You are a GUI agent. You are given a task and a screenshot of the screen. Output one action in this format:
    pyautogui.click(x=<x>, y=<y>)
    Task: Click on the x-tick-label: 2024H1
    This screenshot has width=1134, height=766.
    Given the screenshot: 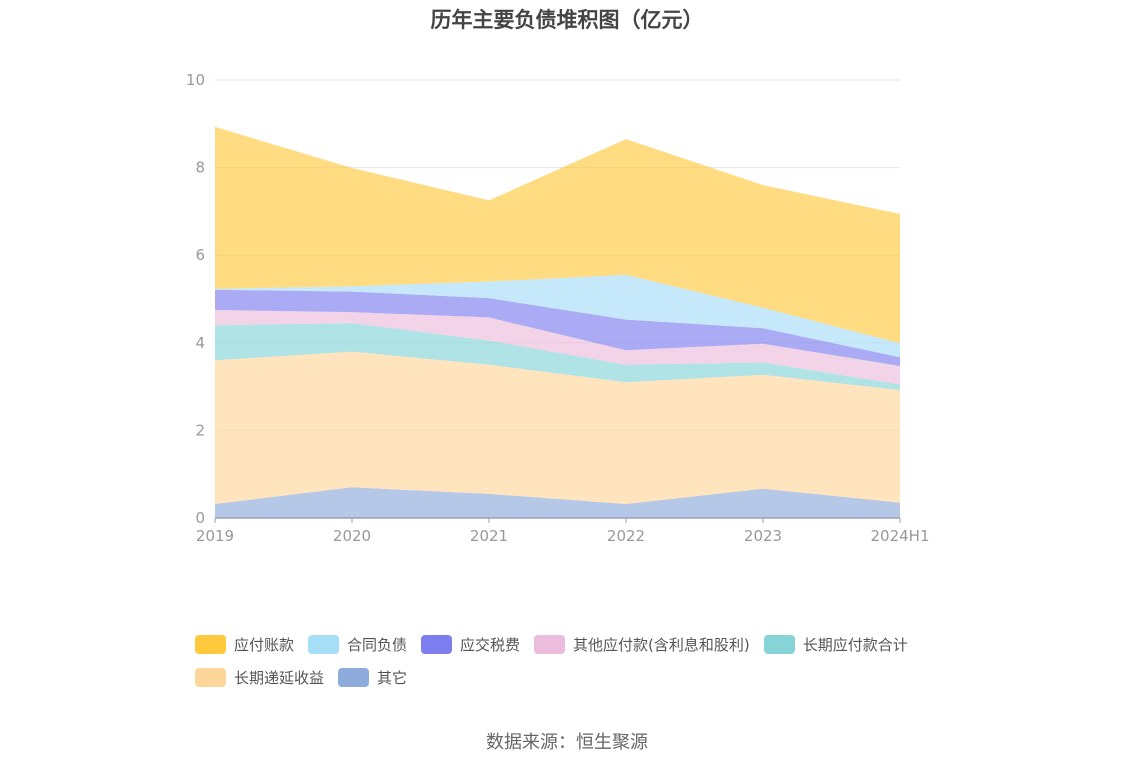 What is the action you would take?
    pyautogui.click(x=900, y=536)
    